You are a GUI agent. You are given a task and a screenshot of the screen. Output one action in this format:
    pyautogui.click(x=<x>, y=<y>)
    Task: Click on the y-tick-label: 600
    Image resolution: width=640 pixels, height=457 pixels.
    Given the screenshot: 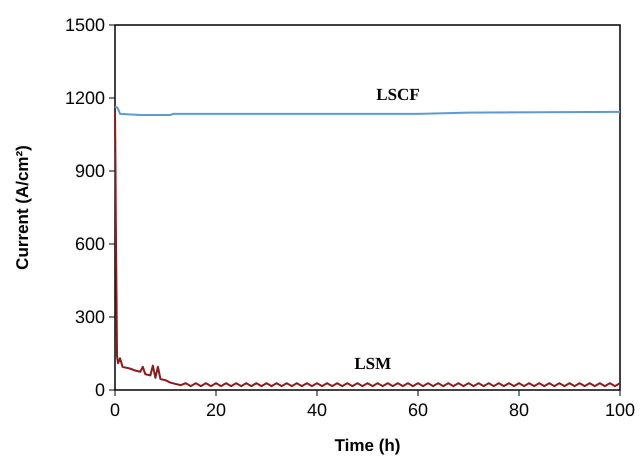 What is the action you would take?
    pyautogui.click(x=89, y=244)
    